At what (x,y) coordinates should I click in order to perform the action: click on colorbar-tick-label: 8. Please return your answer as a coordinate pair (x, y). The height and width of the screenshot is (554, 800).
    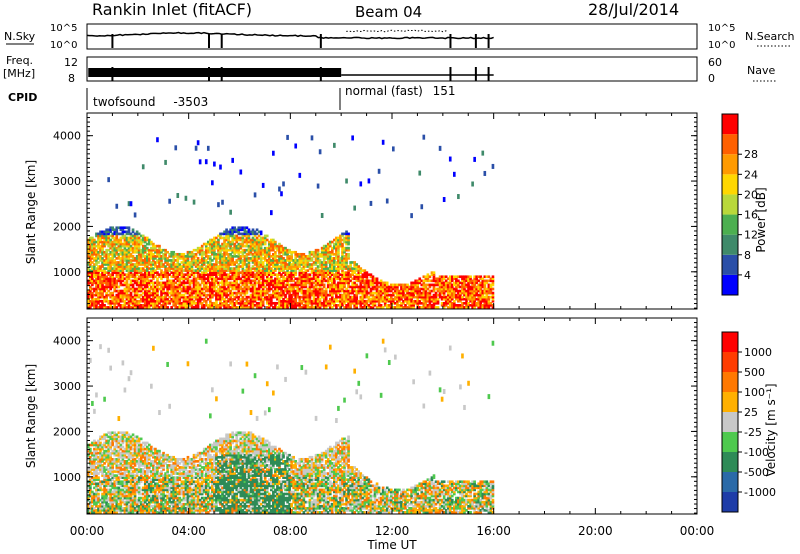
    Looking at the image, I should click on (747, 255).